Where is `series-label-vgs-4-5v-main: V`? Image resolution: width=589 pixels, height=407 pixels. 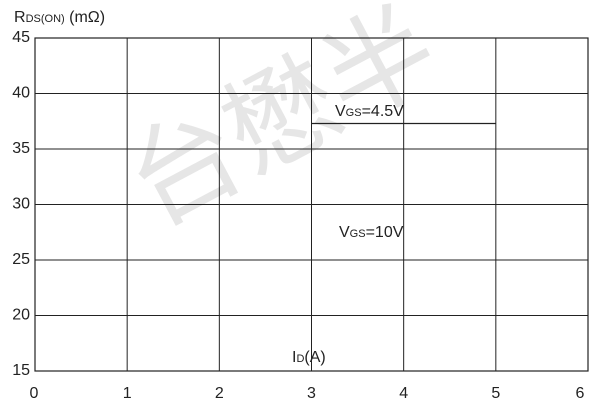
series-label-vgs-4-5v-main: V is located at coordinates (340, 111).